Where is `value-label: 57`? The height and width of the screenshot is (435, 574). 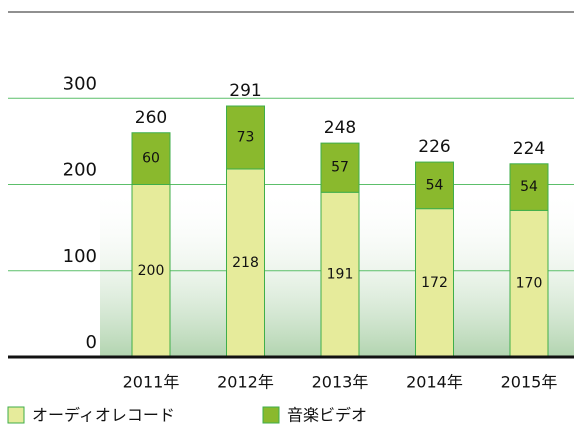
value-label: 57 is located at coordinates (340, 168).